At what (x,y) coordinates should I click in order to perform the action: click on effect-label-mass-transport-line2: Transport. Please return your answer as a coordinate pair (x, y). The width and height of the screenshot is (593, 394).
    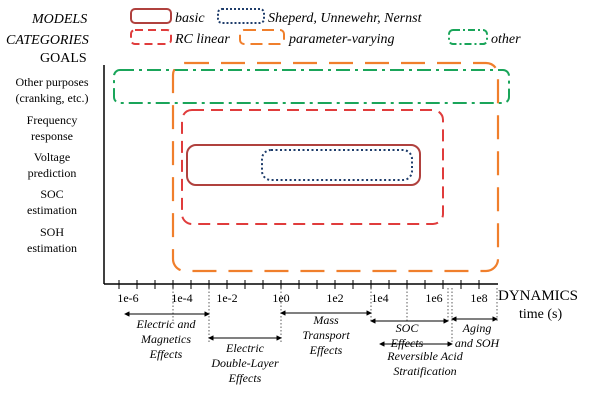
    Looking at the image, I should click on (326, 335).